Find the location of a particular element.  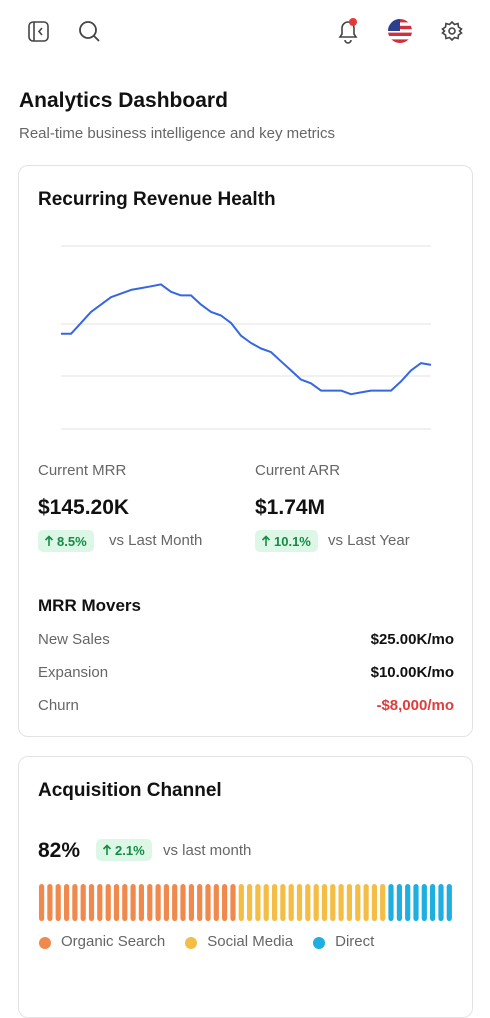

settings-button is located at coordinates (452, 31).